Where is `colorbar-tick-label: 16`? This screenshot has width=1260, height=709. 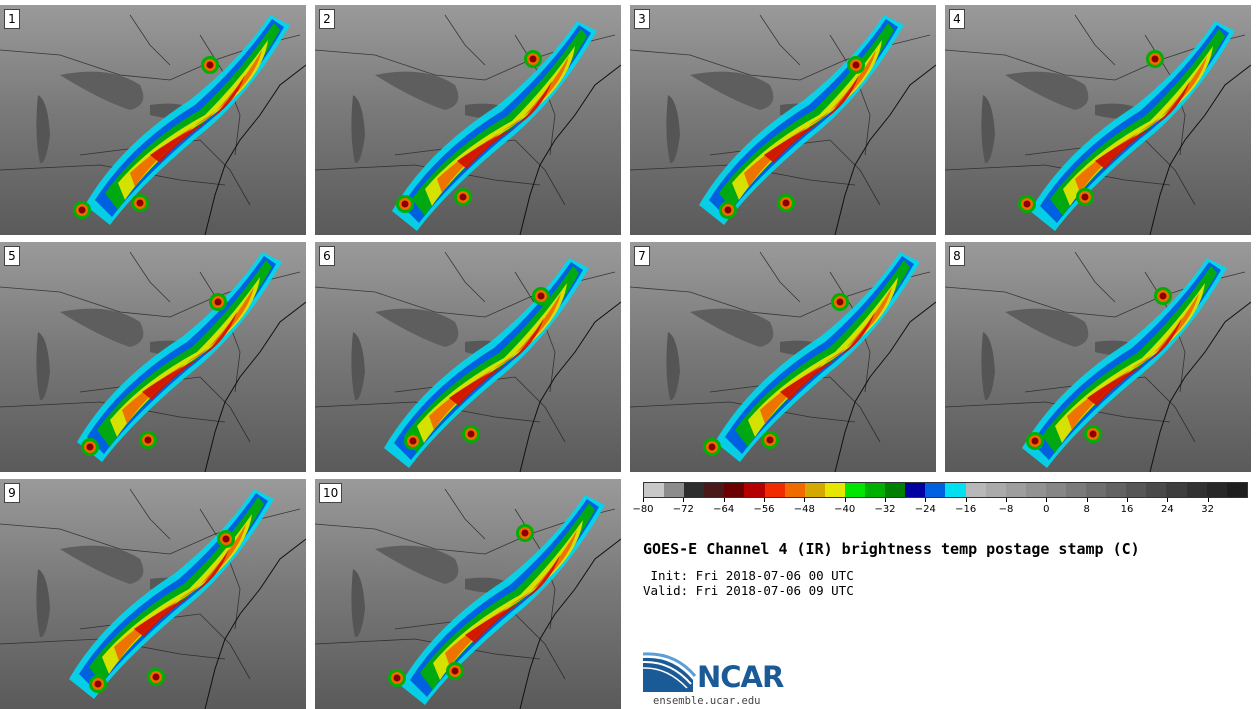 colorbar-tick-label: 16 is located at coordinates (1127, 509).